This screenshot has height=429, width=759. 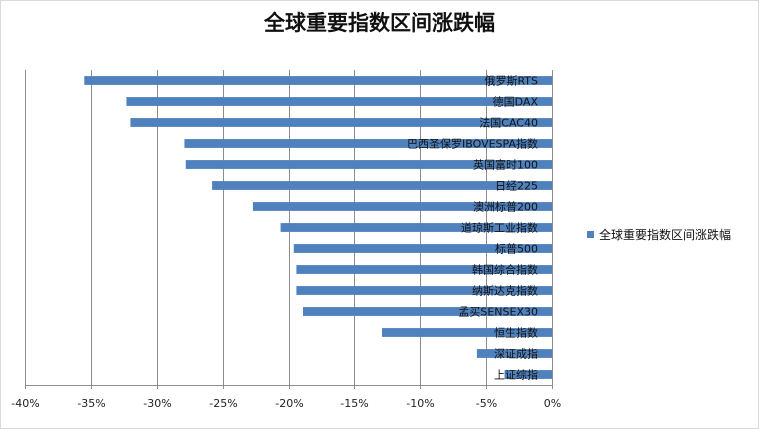 I want to click on category-label: 孟买SENSEX30, so click(x=498, y=312).